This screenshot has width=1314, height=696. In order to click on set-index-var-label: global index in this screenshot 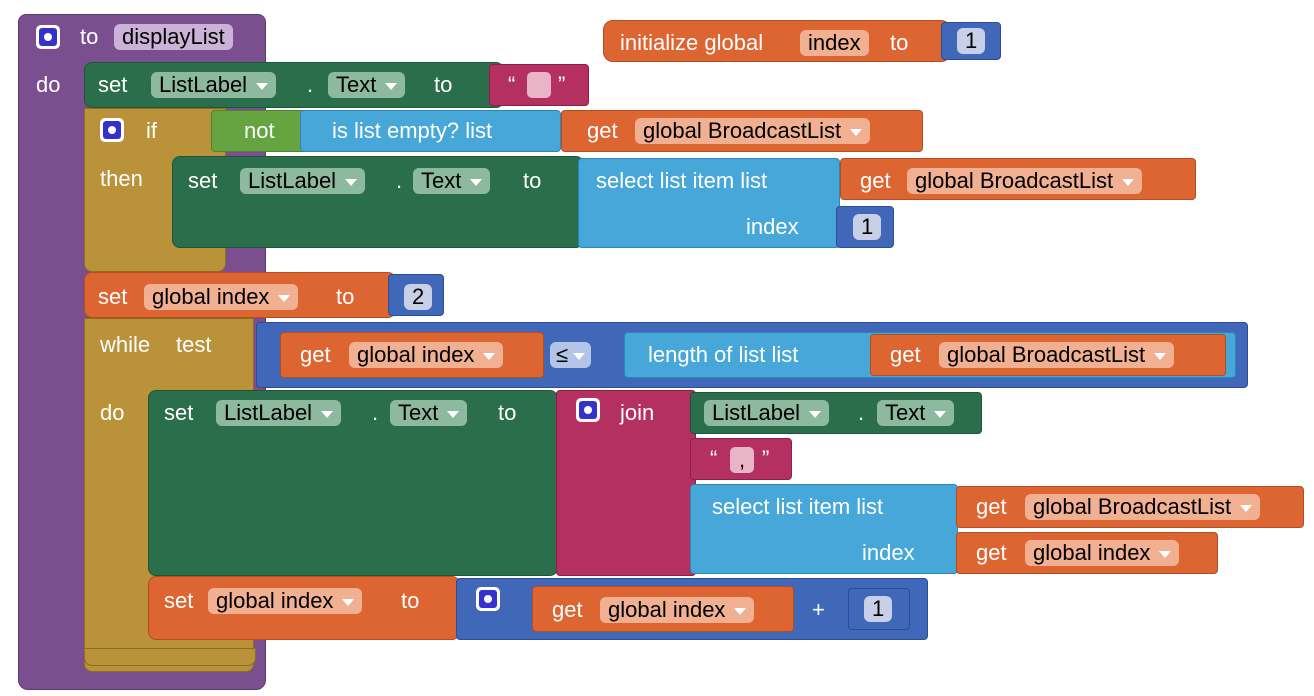, I will do `click(210, 296)`.